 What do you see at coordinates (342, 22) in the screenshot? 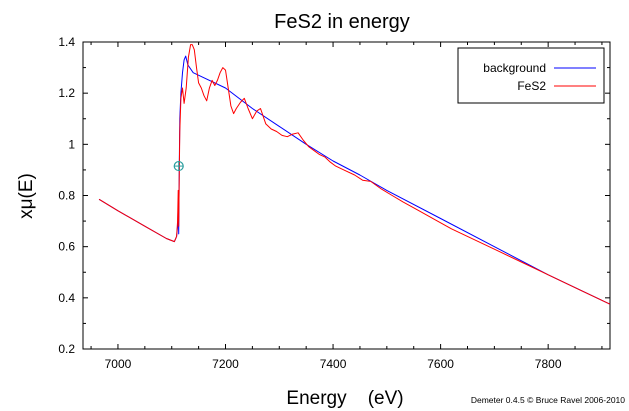
I see `chart-title: FeS2 in energy` at bounding box center [342, 22].